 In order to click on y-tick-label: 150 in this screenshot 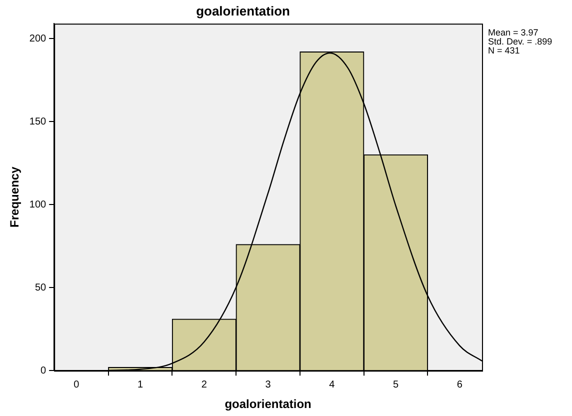, I will do `click(38, 122)`.